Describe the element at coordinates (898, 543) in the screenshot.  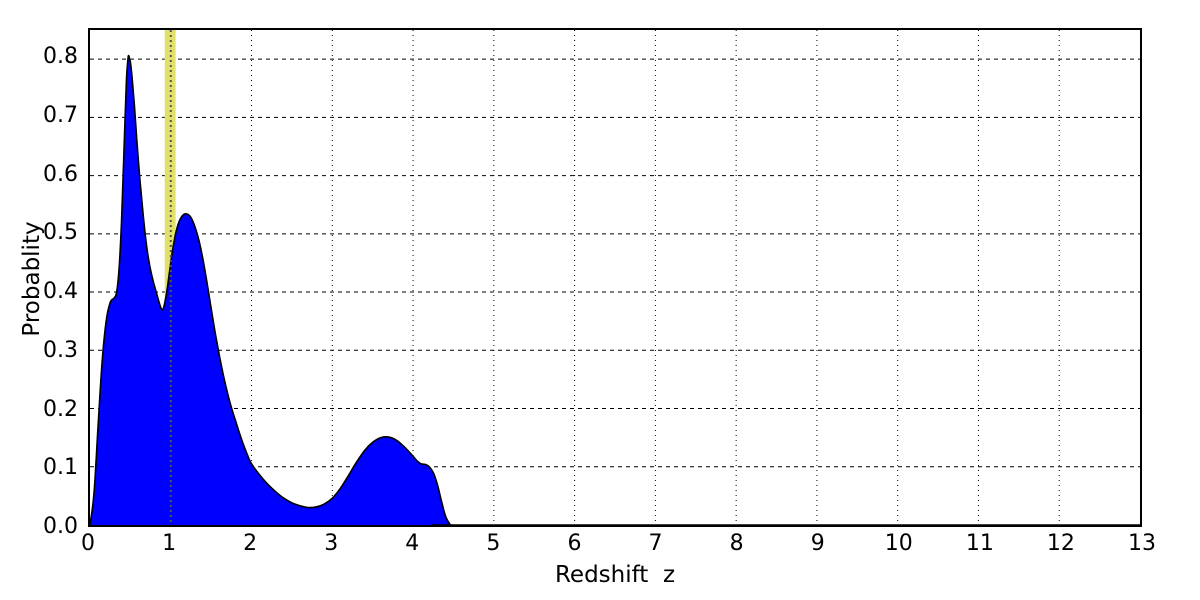
I see `x-tick-label: 10` at that location.